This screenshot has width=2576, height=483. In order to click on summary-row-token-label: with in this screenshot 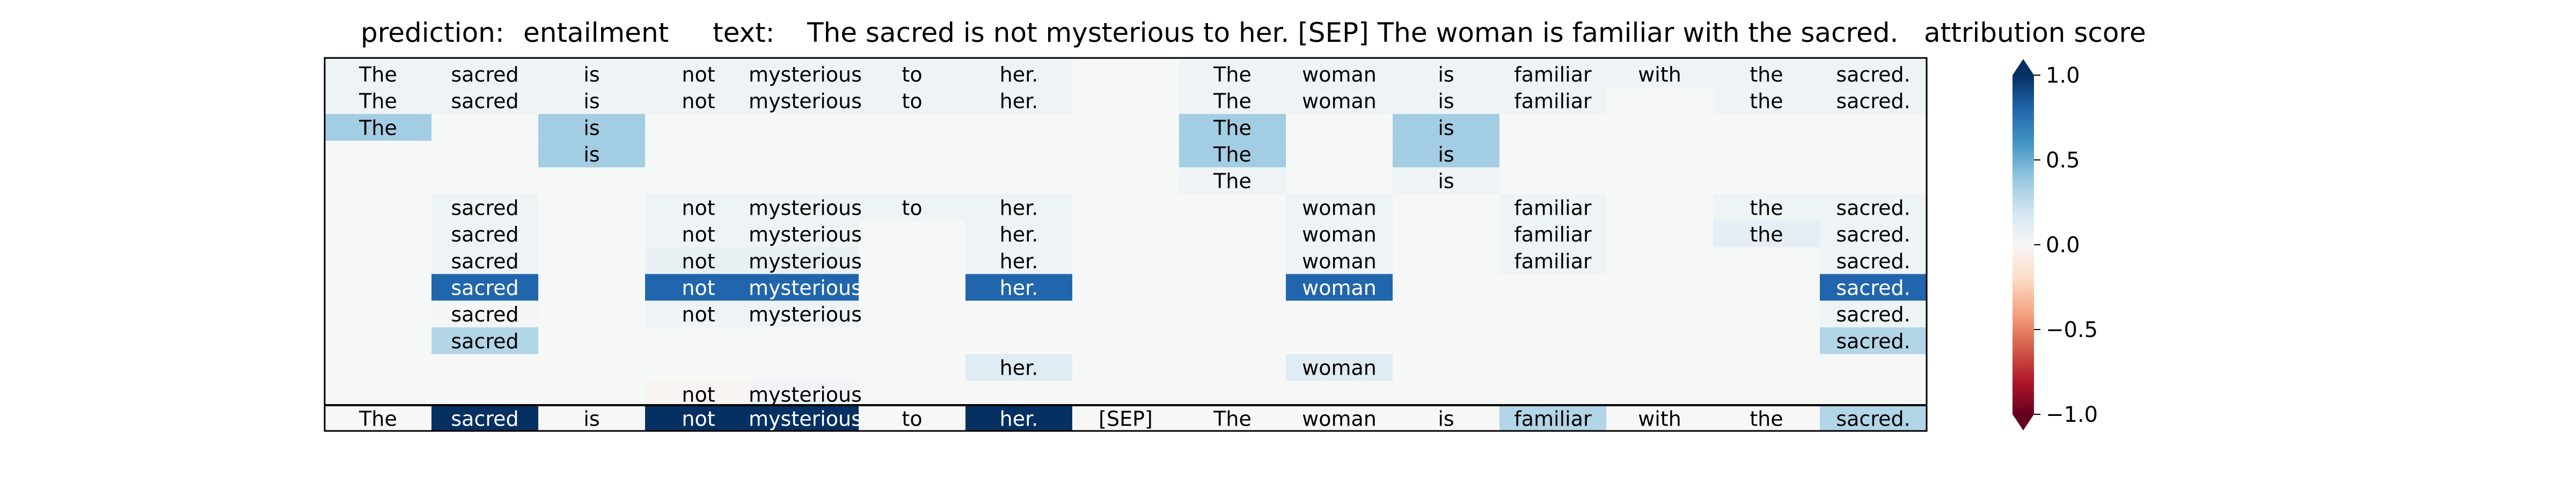, I will do `click(1659, 419)`.